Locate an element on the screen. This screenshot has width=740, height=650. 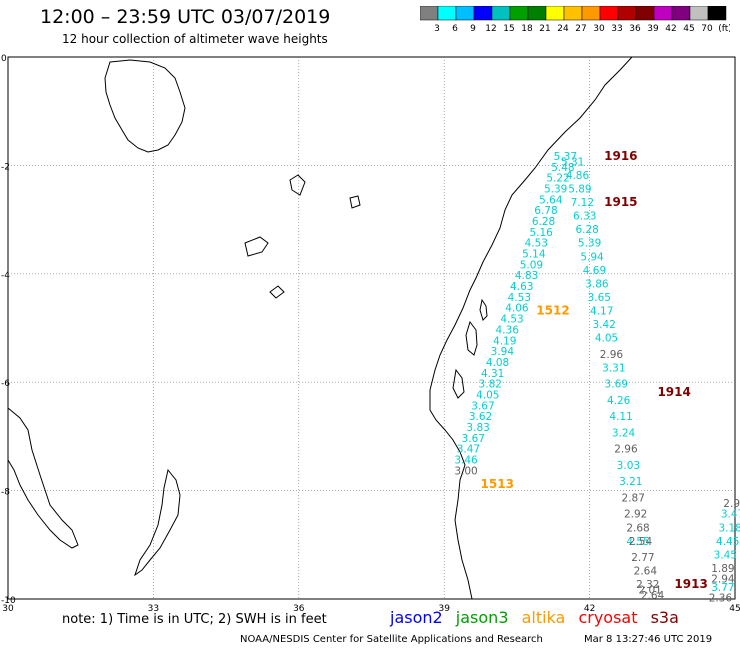
small-lakes is located at coordinates (302, 236).